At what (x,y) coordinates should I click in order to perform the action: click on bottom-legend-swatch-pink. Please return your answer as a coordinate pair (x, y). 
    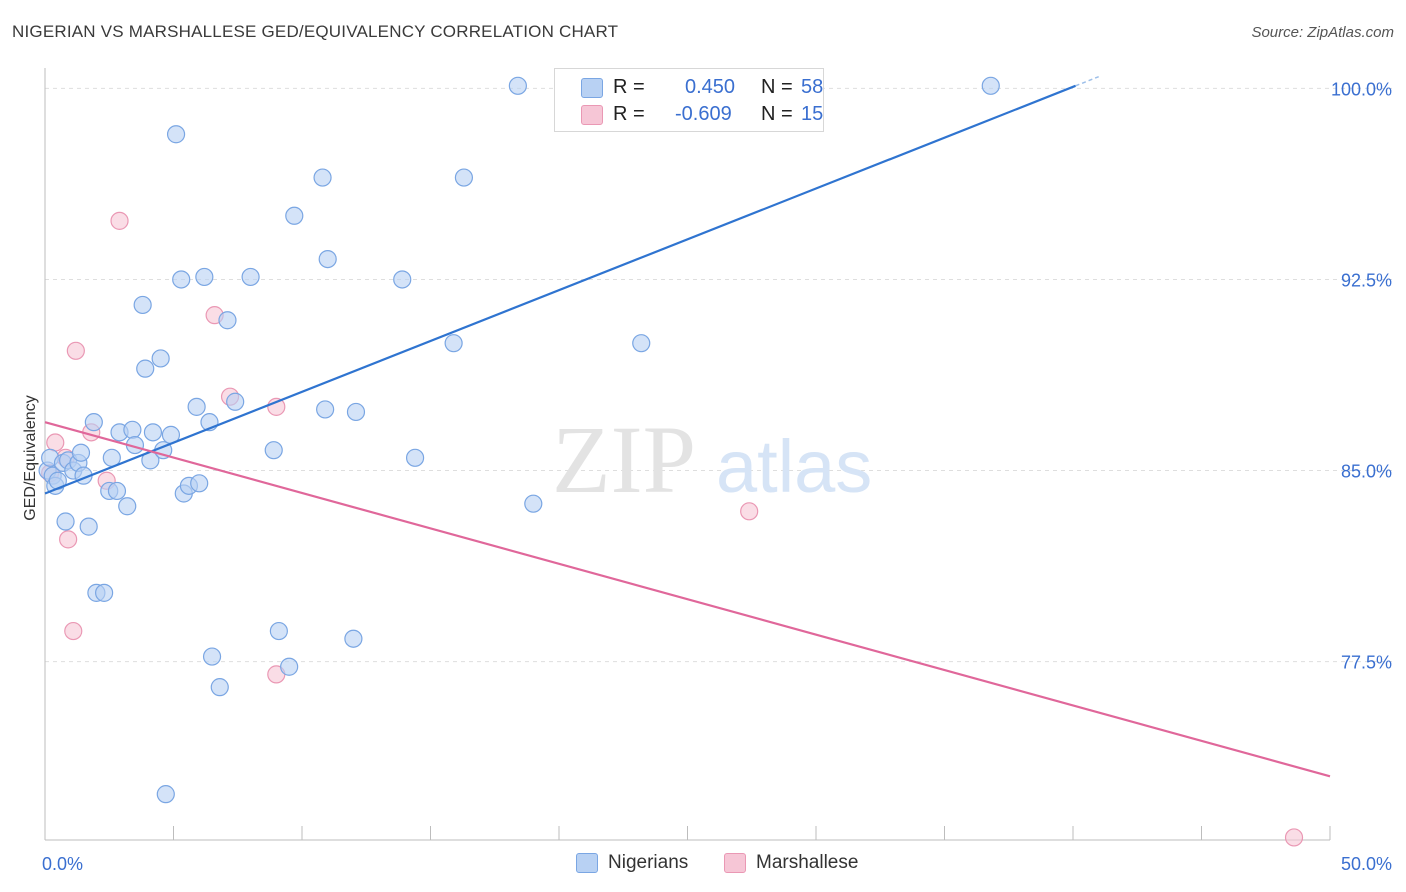
    Looking at the image, I should click on (735, 863).